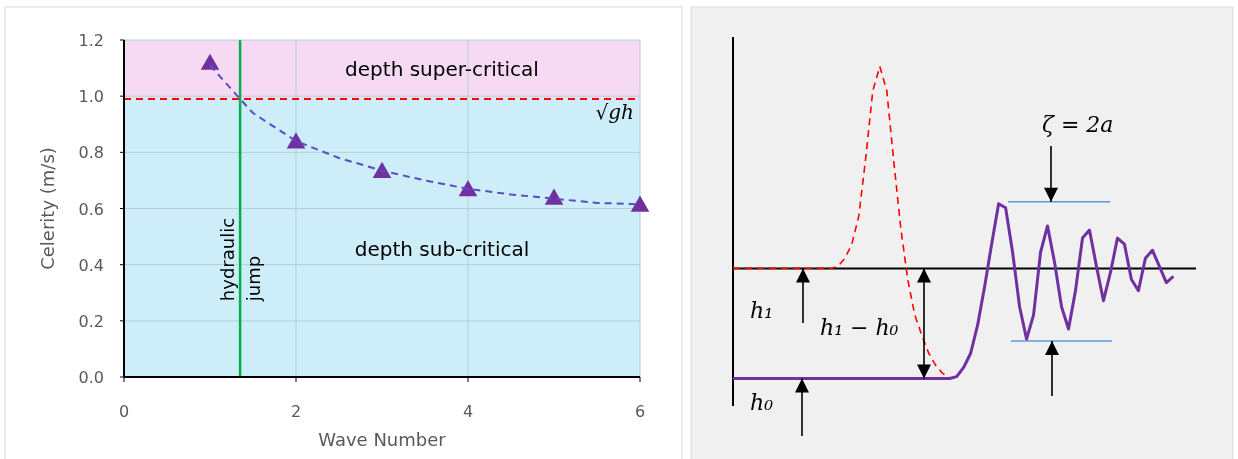 The width and height of the screenshot is (1238, 459). Describe the element at coordinates (761, 310) in the screenshot. I see `annotation: h₁` at that location.